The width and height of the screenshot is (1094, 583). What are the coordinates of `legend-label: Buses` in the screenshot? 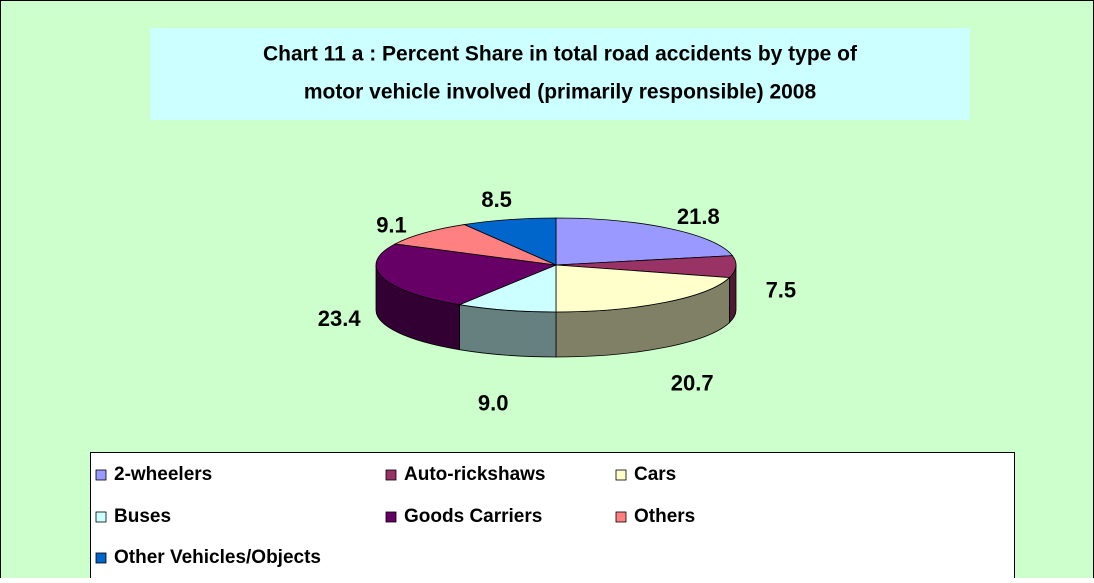 It's located at (142, 516).